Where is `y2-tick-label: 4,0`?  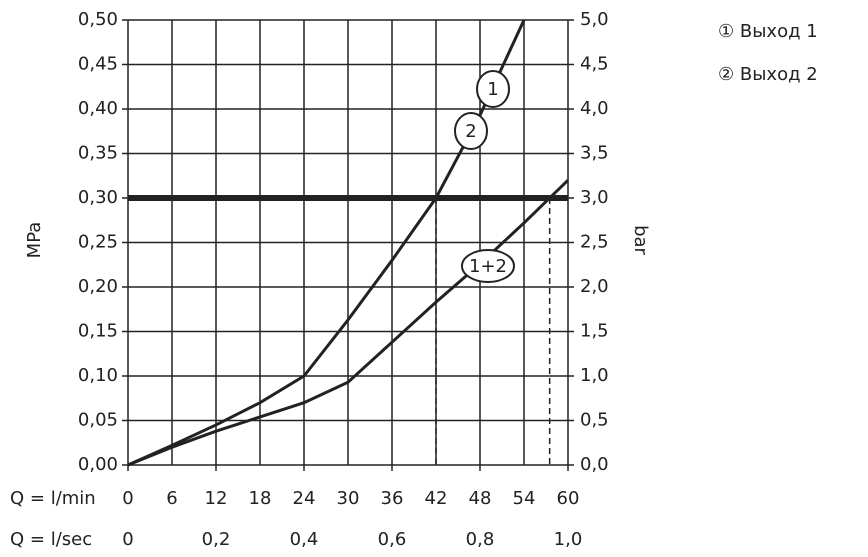
y2-tick-label: 4,0 is located at coordinates (594, 108).